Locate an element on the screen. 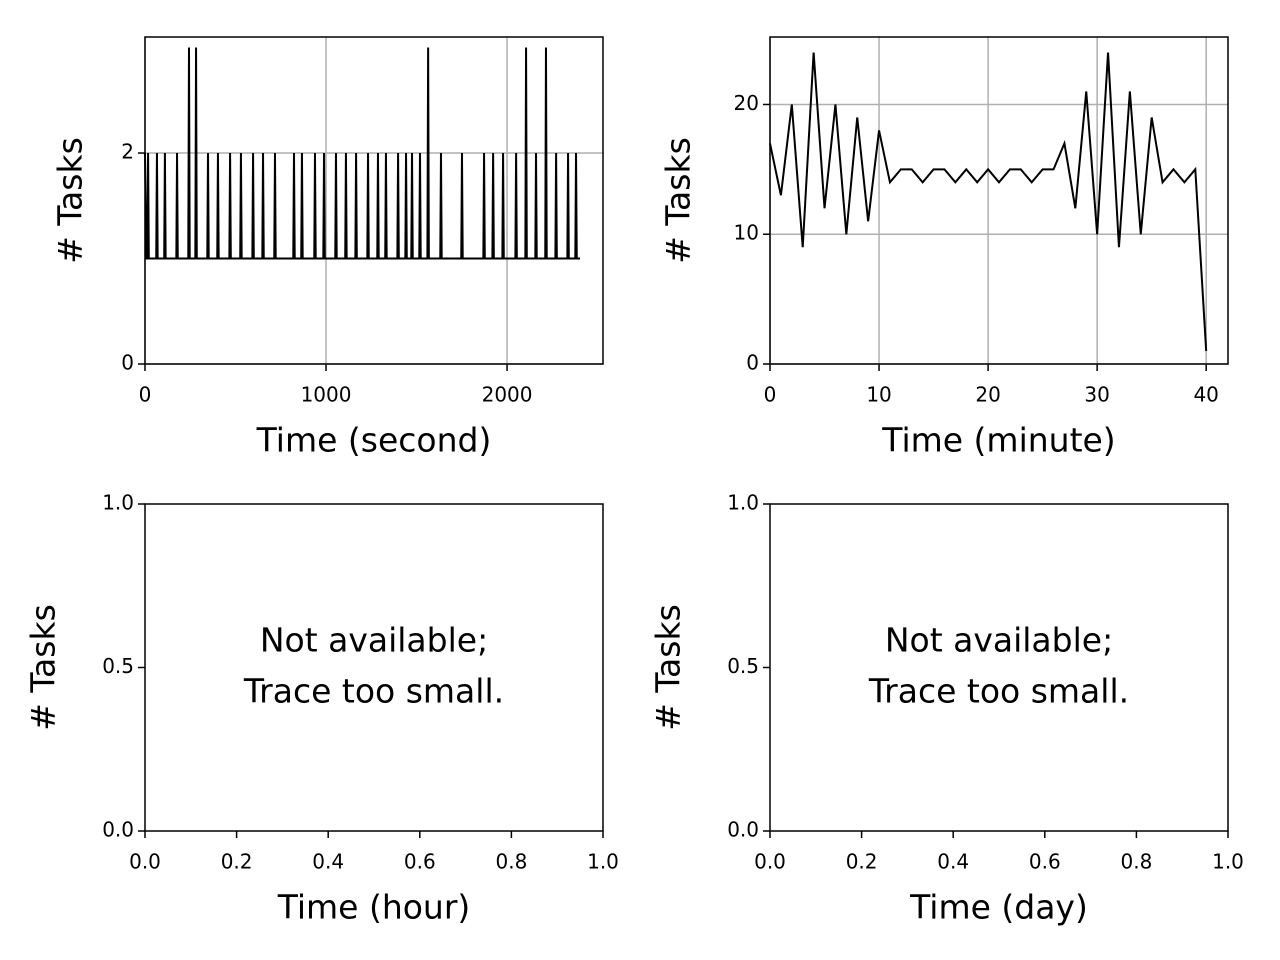 This screenshot has width=1280, height=960. x-tick-label: 30 is located at coordinates (1096, 395).